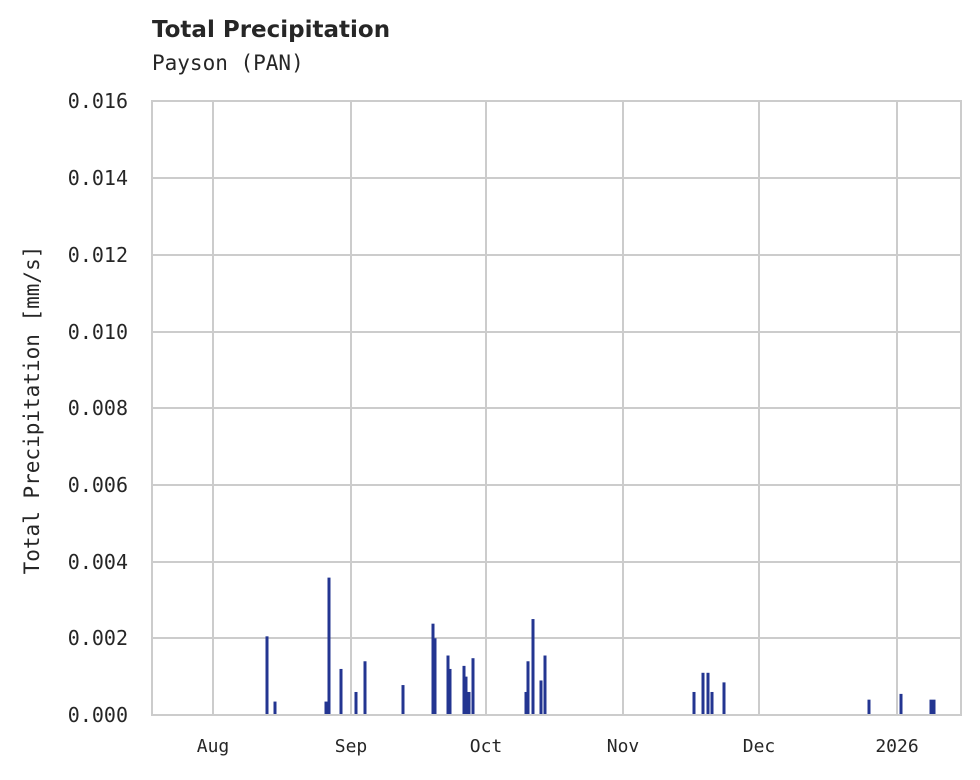 Image resolution: width=980 pixels, height=780 pixels. I want to click on chart-title: Total Precipitation, so click(271, 30).